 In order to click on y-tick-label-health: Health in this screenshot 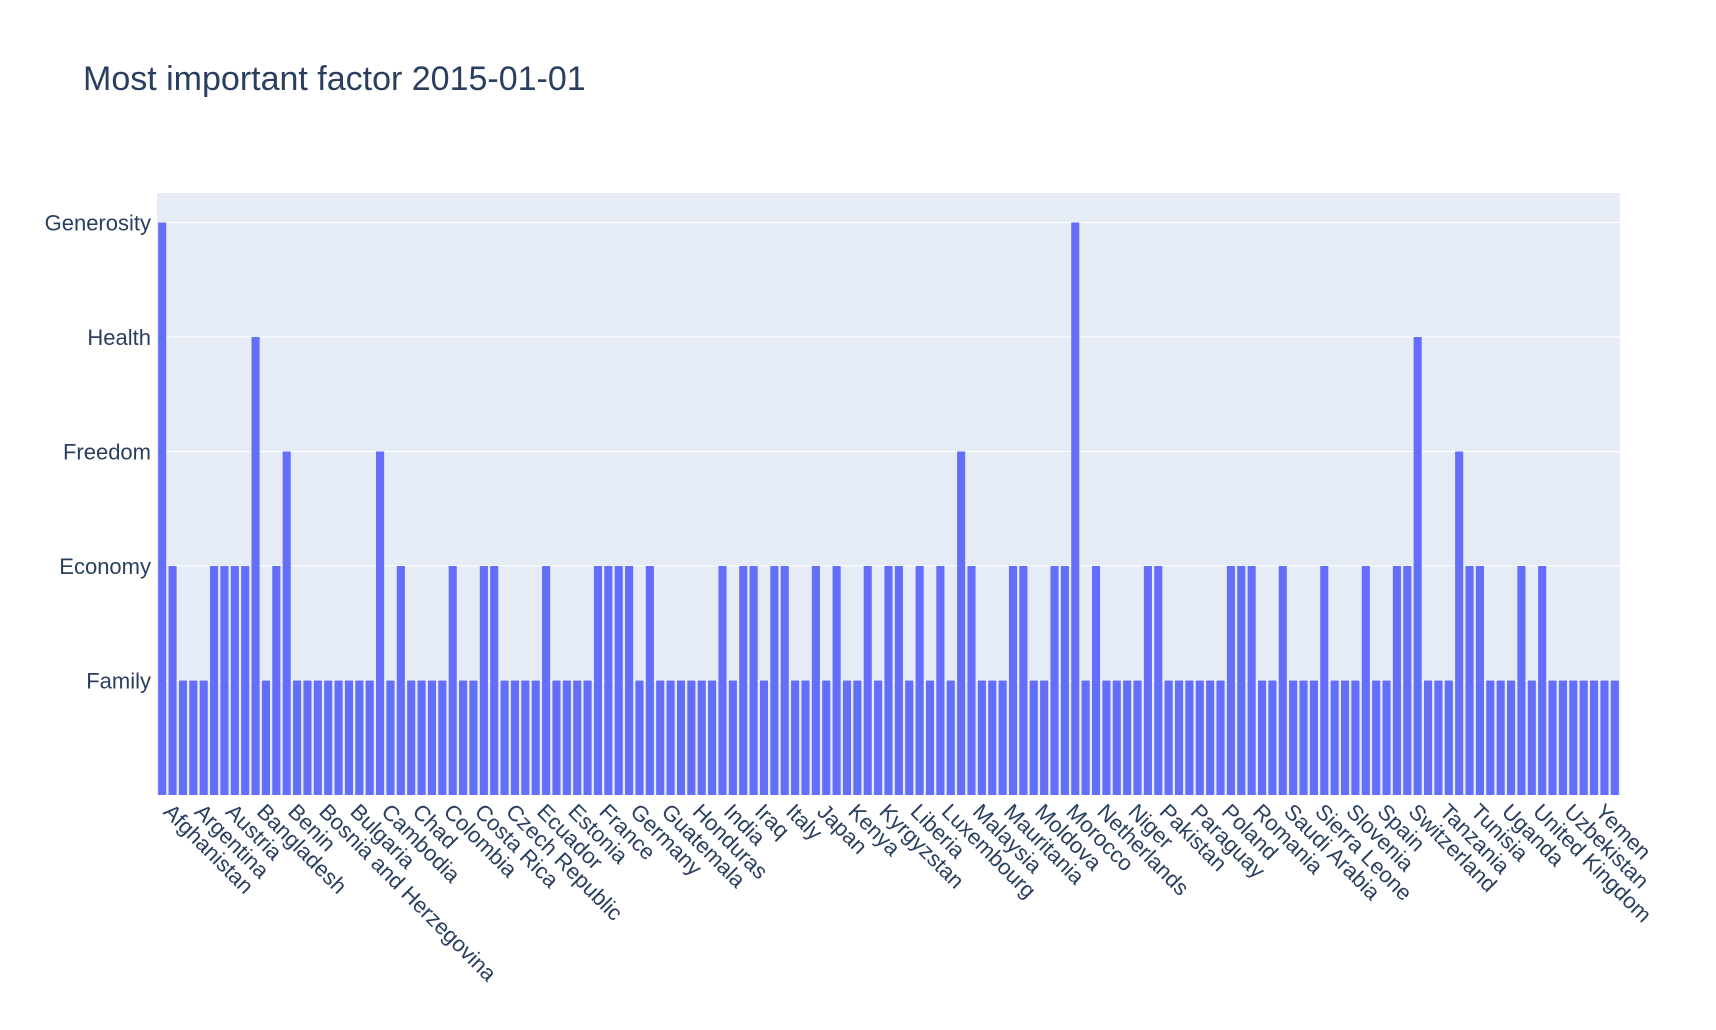, I will do `click(119, 337)`.